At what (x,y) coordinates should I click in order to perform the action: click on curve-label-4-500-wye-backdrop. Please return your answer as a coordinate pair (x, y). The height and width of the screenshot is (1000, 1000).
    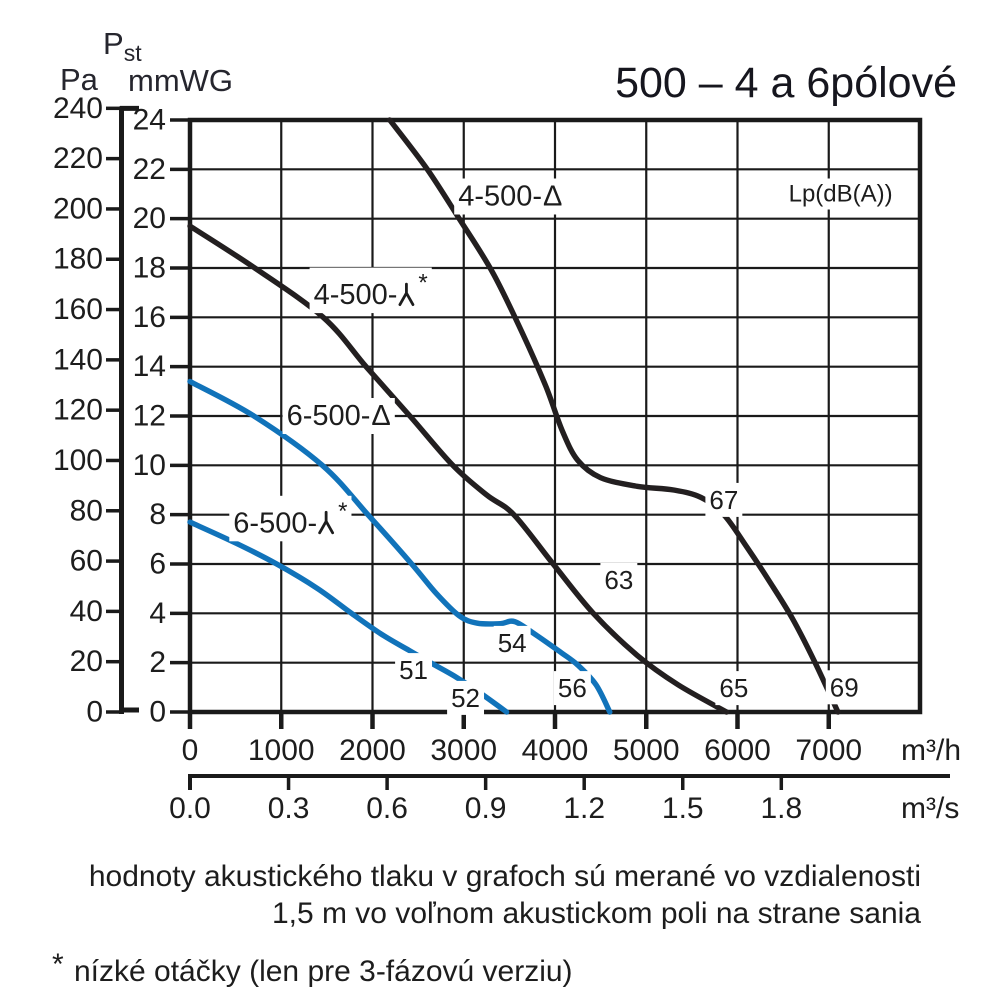
    Looking at the image, I should click on (370, 290).